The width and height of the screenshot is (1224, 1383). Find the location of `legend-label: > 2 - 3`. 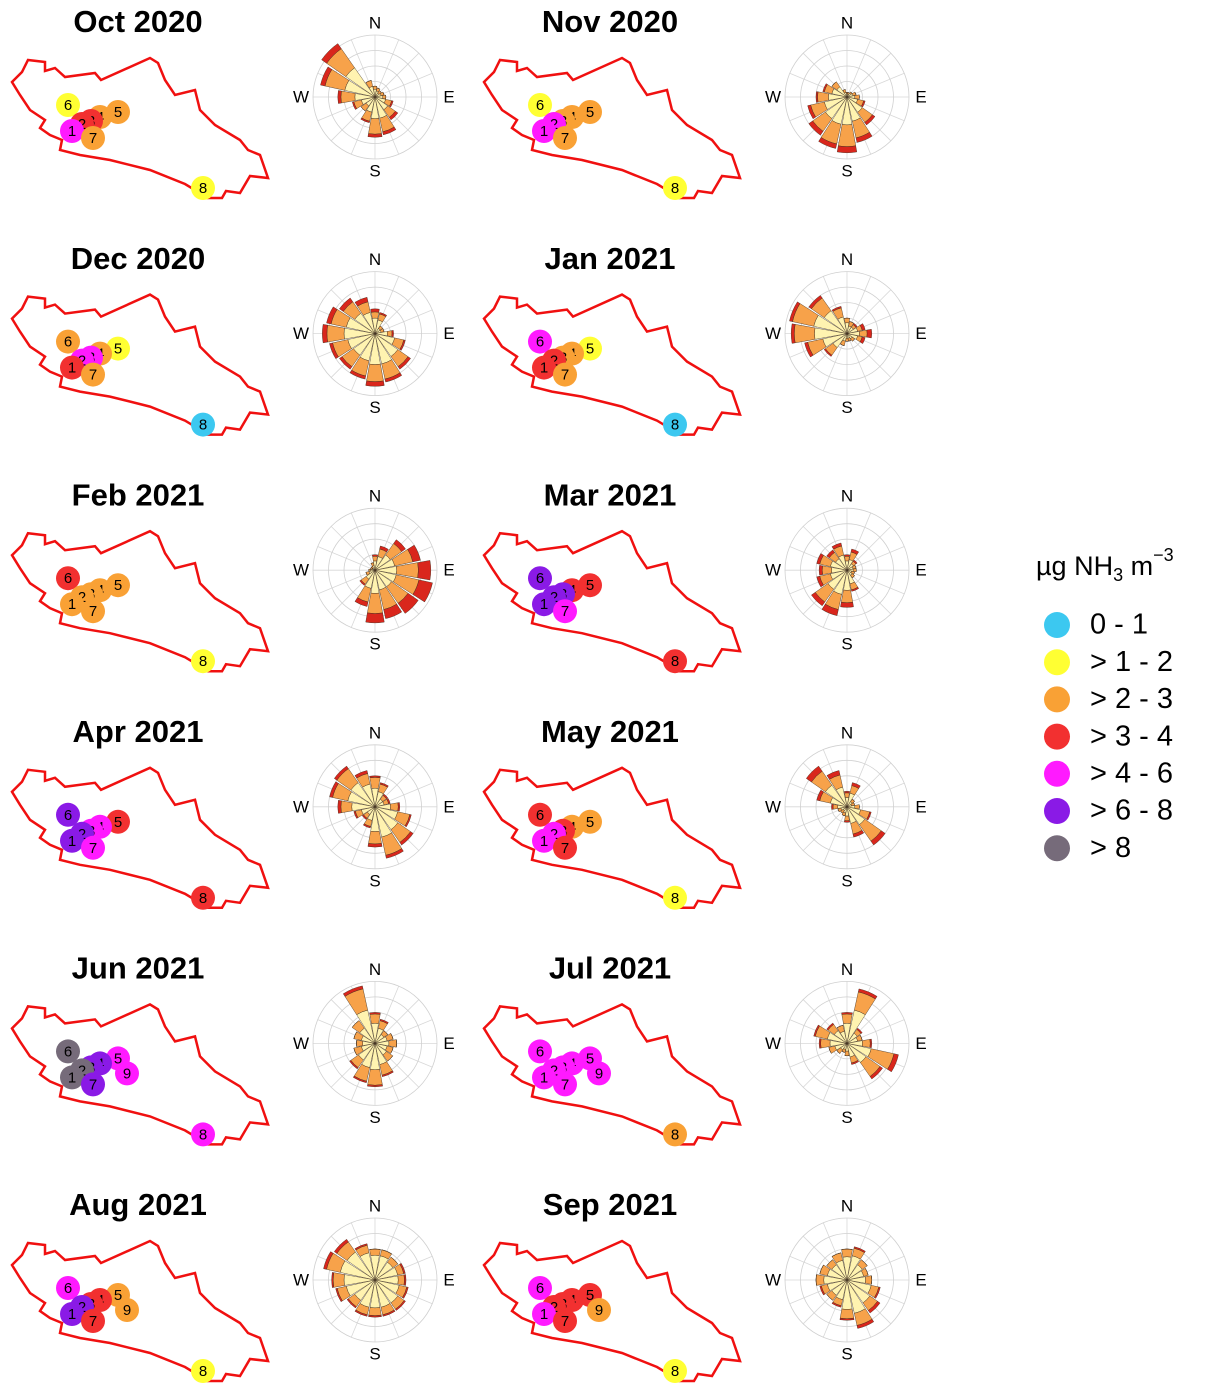

legend-label: > 2 - 3 is located at coordinates (1131, 699).